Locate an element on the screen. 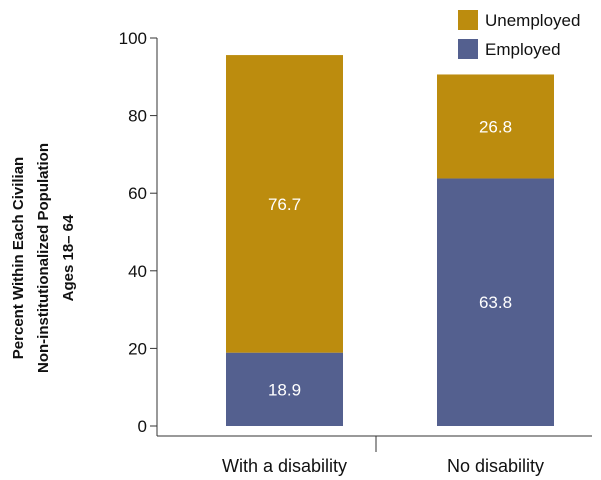 This screenshot has height=480, width=601. y-tick-label-40: 40 is located at coordinates (137, 271).